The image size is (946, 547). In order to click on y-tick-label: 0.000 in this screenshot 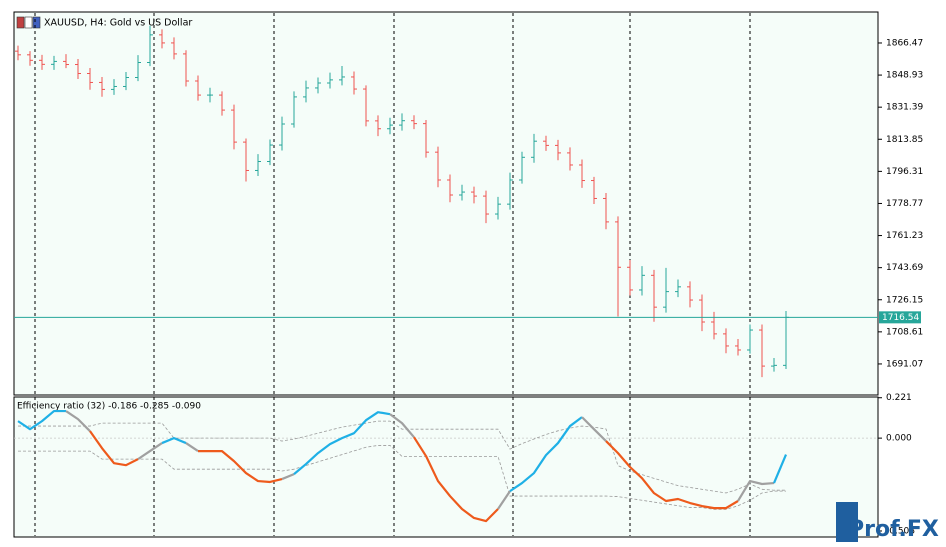, I will do `click(899, 439)`.